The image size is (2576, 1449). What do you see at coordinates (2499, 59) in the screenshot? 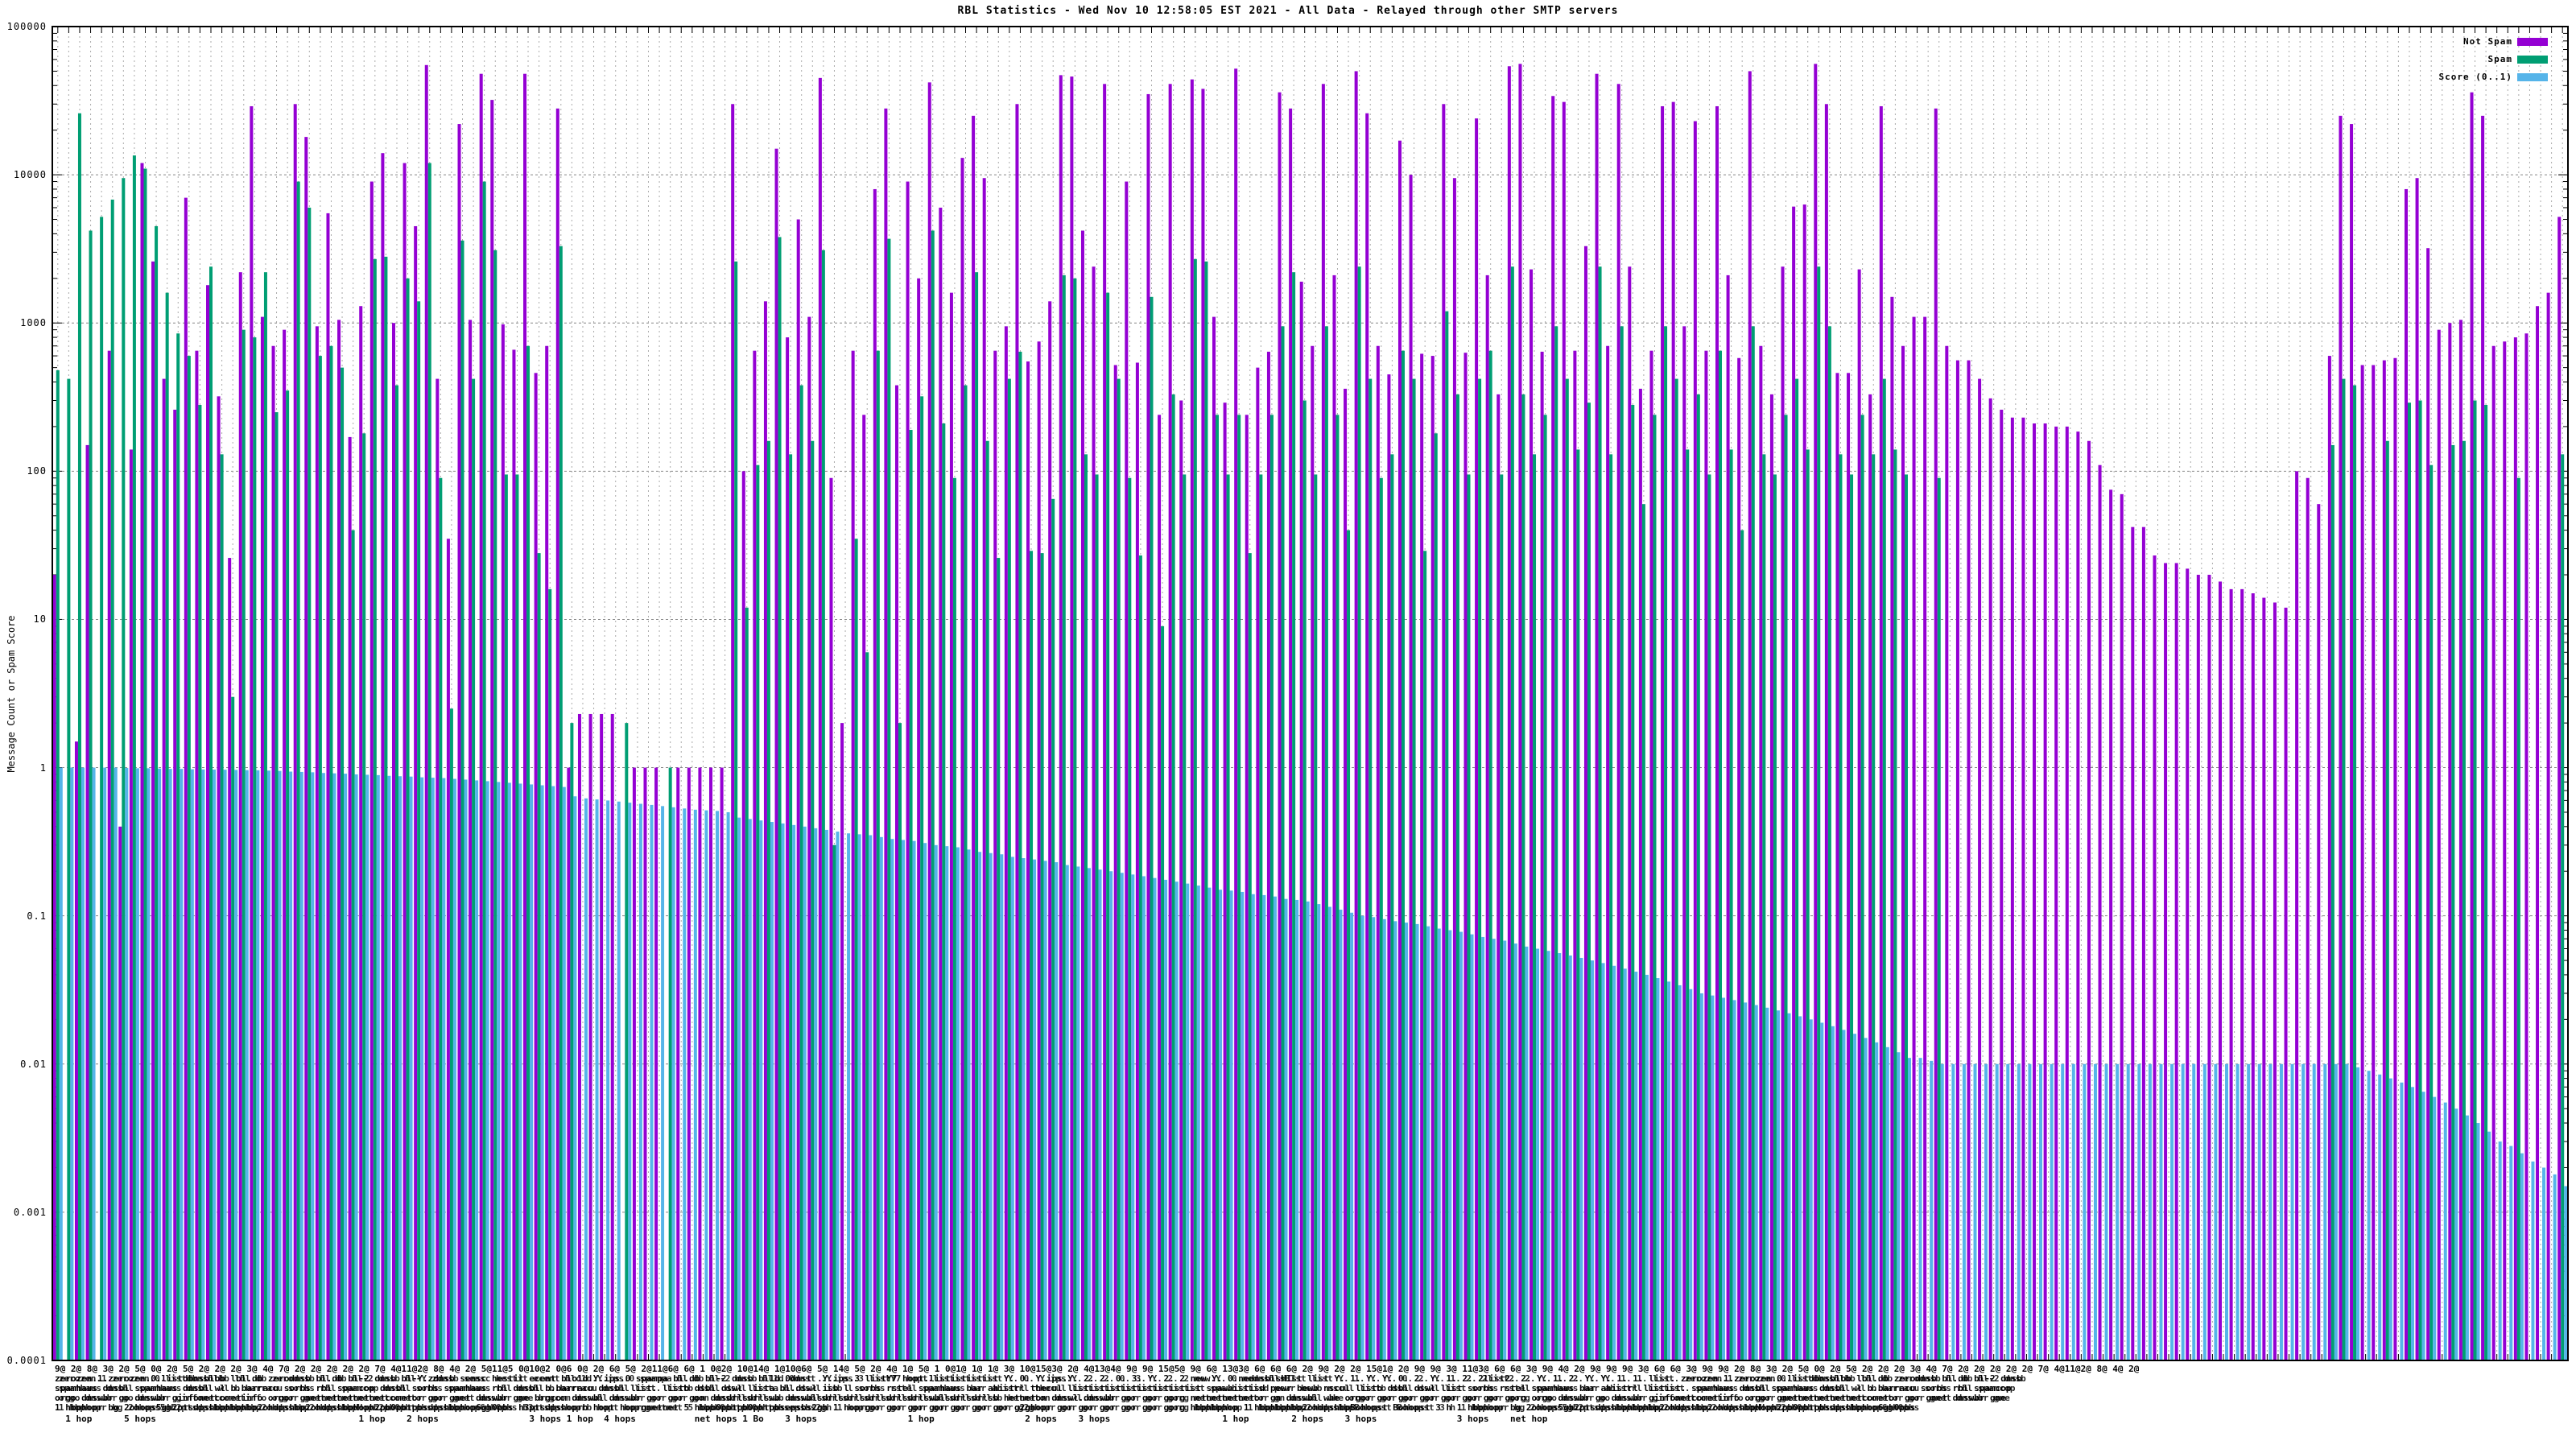
I see `legend-label-spam: Spam` at bounding box center [2499, 59].